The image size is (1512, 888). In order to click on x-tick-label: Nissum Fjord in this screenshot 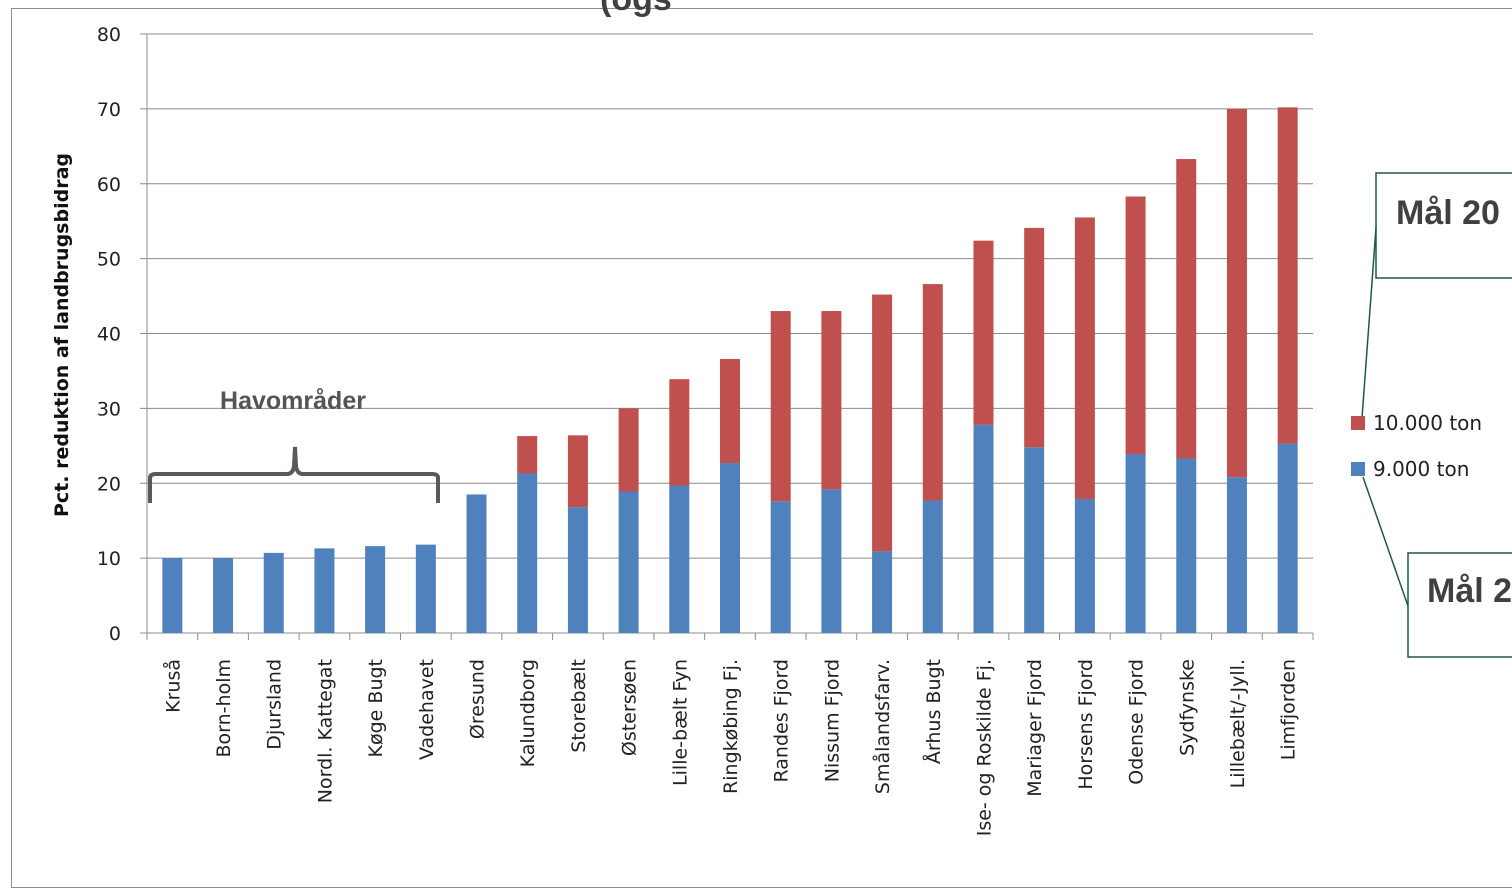, I will do `click(832, 720)`.